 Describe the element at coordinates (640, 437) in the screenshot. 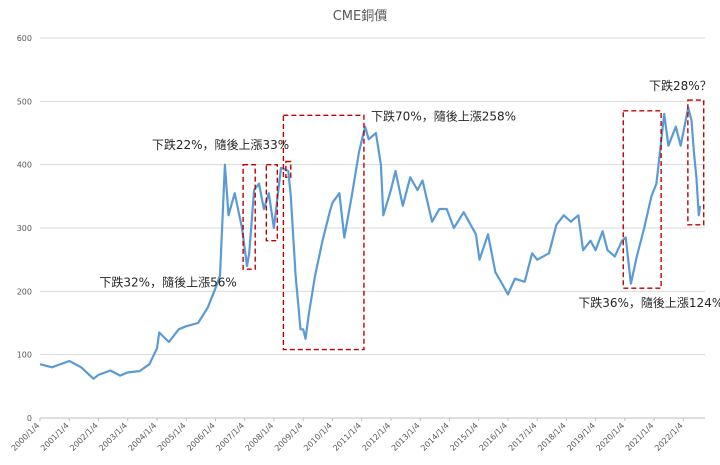

I see `x-tick-label: 2021/1/4` at that location.